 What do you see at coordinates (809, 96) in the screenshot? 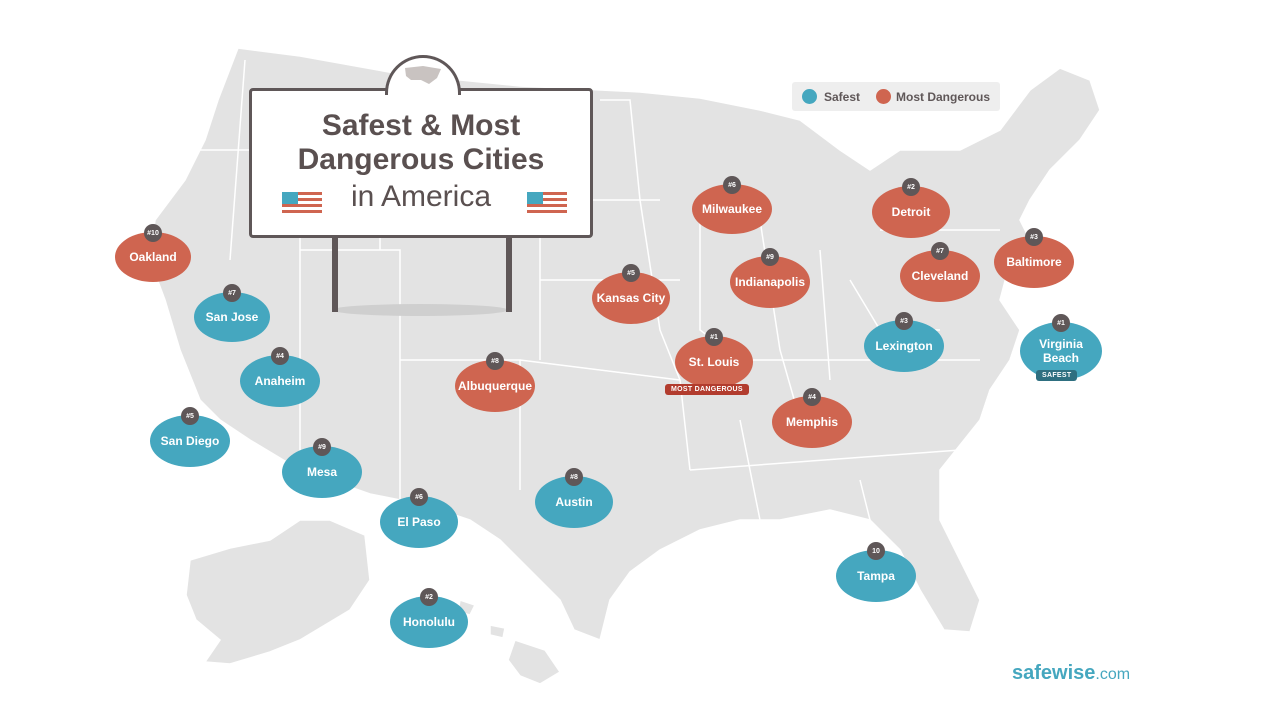
I see `safest-dot-icon` at bounding box center [809, 96].